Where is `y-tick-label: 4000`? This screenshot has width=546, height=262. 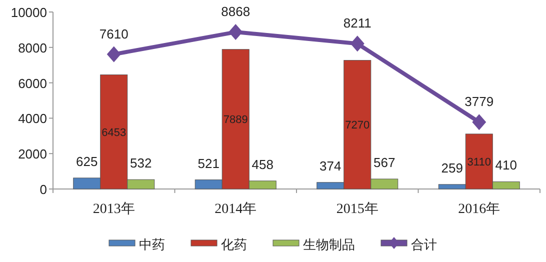 y-tick-label: 4000 is located at coordinates (32, 118).